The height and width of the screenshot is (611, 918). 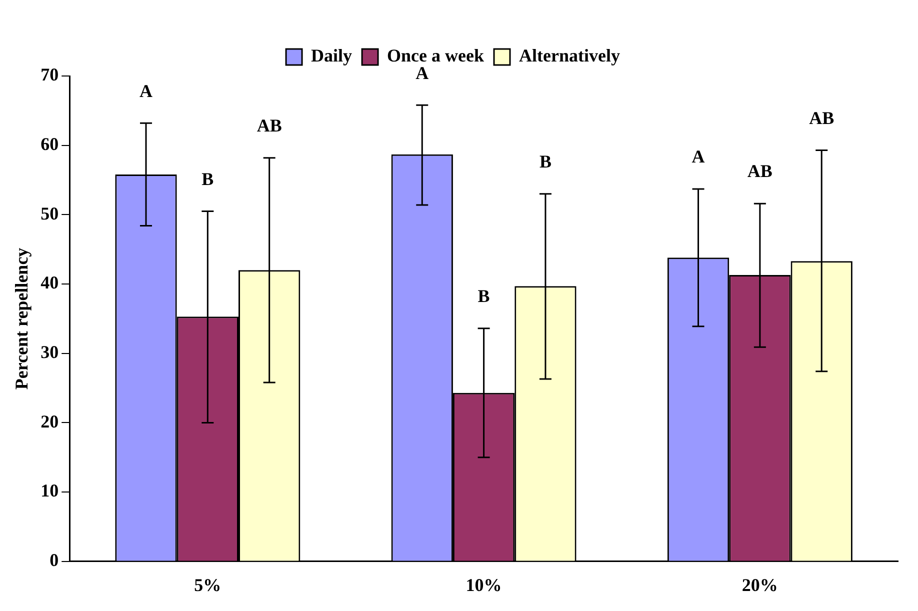 What do you see at coordinates (49, 282) in the screenshot?
I see `y-tick-label: 40` at bounding box center [49, 282].